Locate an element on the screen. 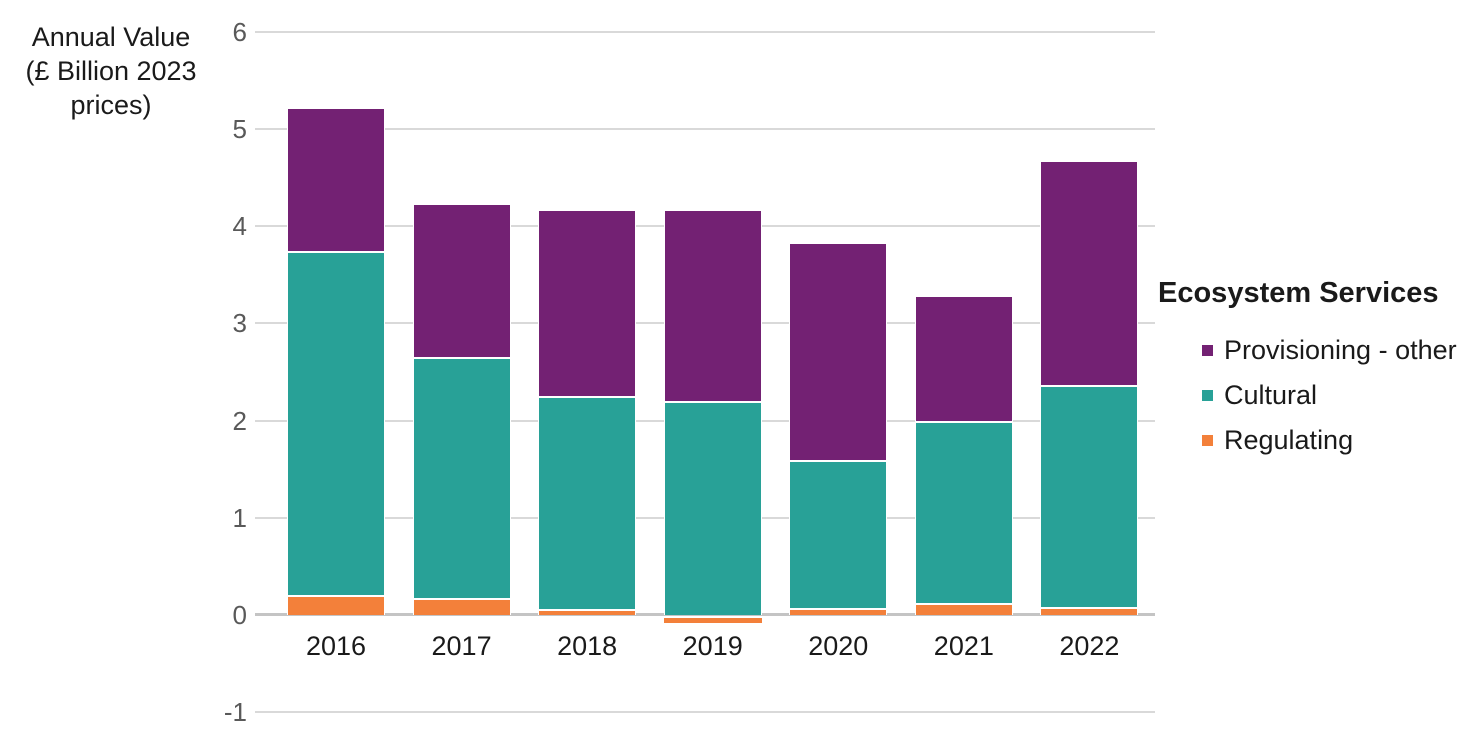 Image resolution: width=1478 pixels, height=754 pixels. x-tick-label: 2018 is located at coordinates (587, 646).